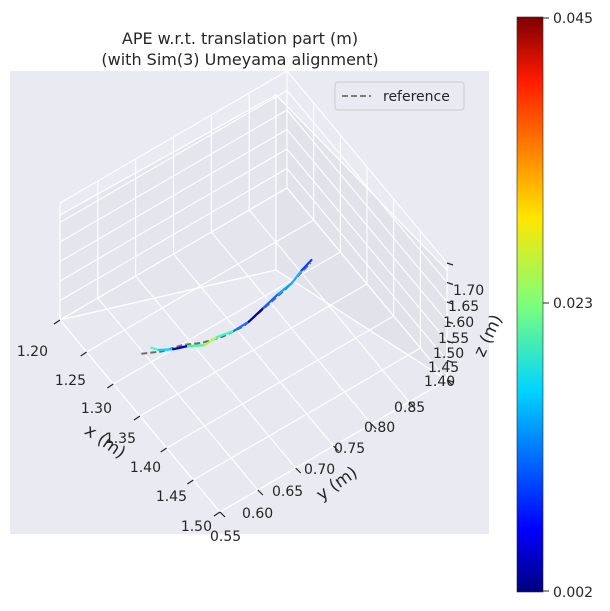 Image resolution: width=610 pixels, height=611 pixels. What do you see at coordinates (32, 352) in the screenshot?
I see `x-tick-label: 1.20` at bounding box center [32, 352].